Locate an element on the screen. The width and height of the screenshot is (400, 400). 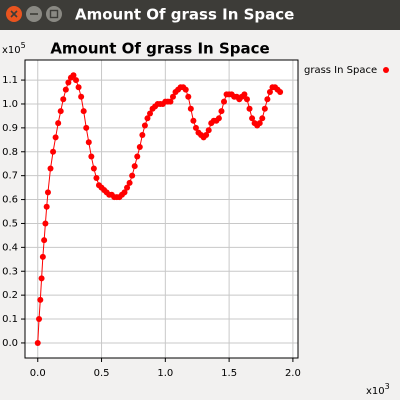
x-multiplier: x103 is located at coordinates (378, 390).